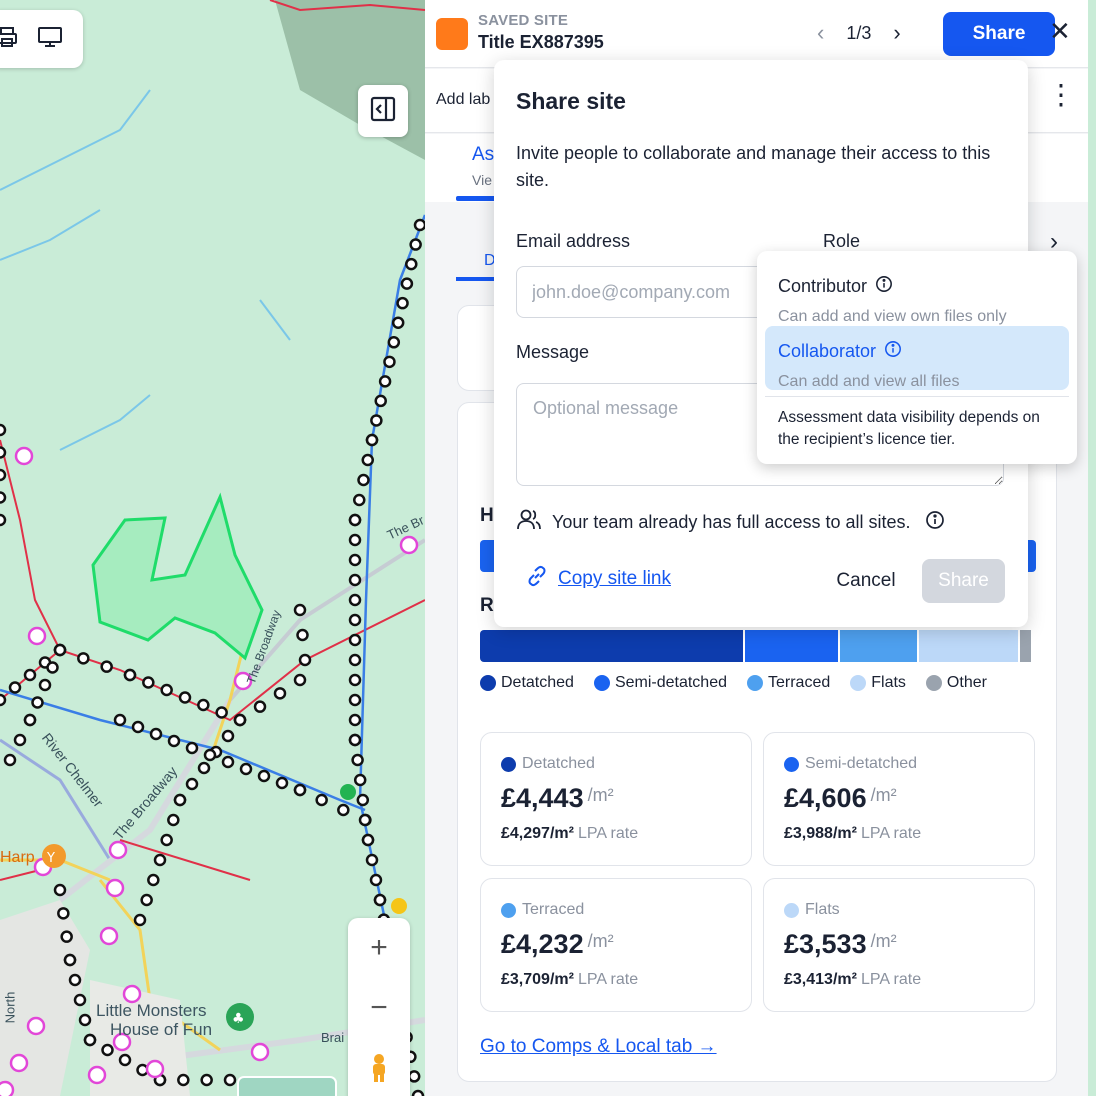 The image size is (1096, 1096). I want to click on lpa-rate: £4,297/m² LPA rate, so click(569, 834).